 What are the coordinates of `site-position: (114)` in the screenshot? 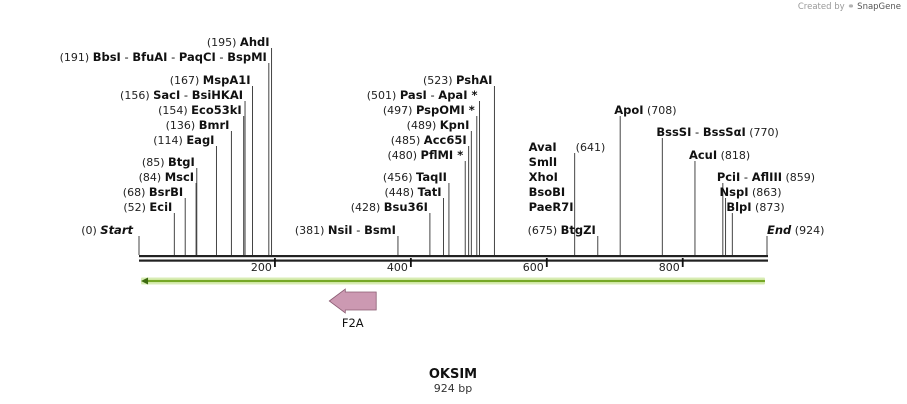 It's located at (169, 140).